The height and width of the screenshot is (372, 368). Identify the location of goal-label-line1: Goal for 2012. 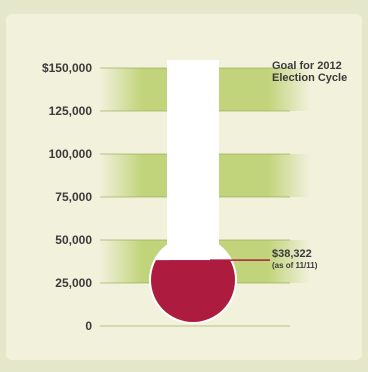
(307, 66).